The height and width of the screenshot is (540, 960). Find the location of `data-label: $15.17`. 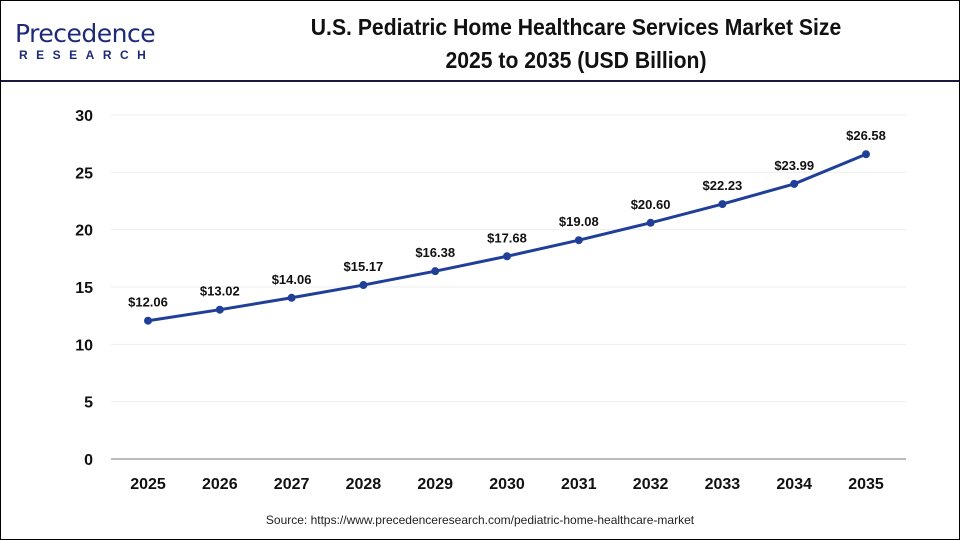

data-label: $15.17 is located at coordinates (364, 266).